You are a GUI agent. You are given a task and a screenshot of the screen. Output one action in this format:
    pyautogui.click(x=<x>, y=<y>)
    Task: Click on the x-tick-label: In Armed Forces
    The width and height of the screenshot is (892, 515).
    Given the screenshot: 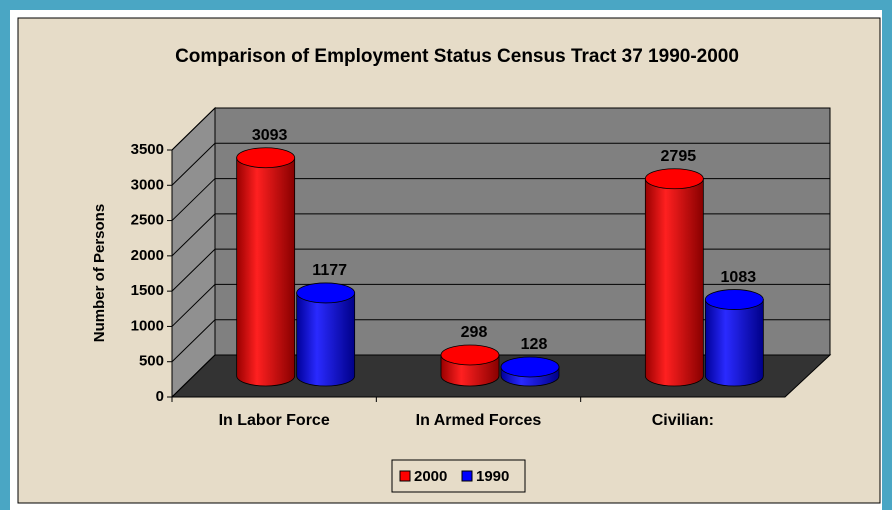 What is the action you would take?
    pyautogui.click(x=479, y=420)
    